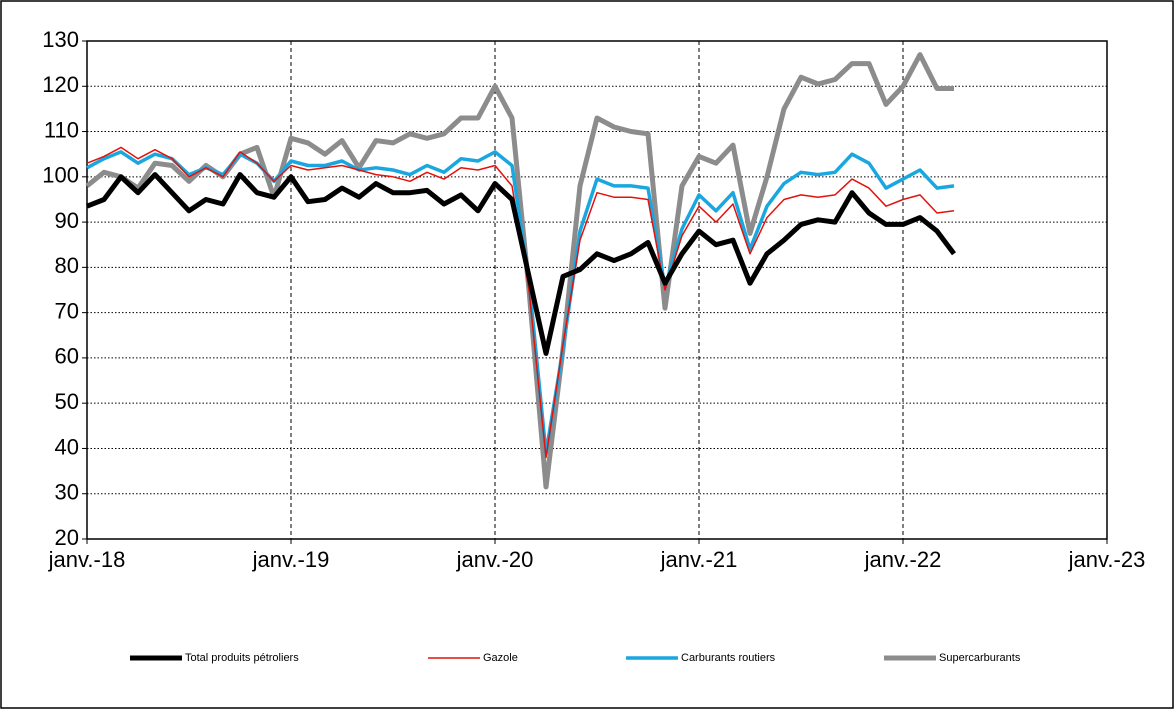 The width and height of the screenshot is (1174, 709). What do you see at coordinates (67, 220) in the screenshot?
I see `y-tick-label: 90` at bounding box center [67, 220].